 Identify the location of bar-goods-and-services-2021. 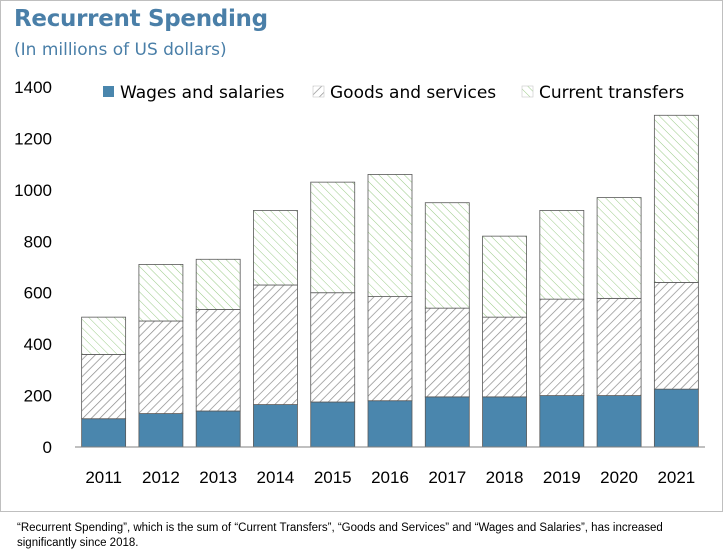
(676, 336).